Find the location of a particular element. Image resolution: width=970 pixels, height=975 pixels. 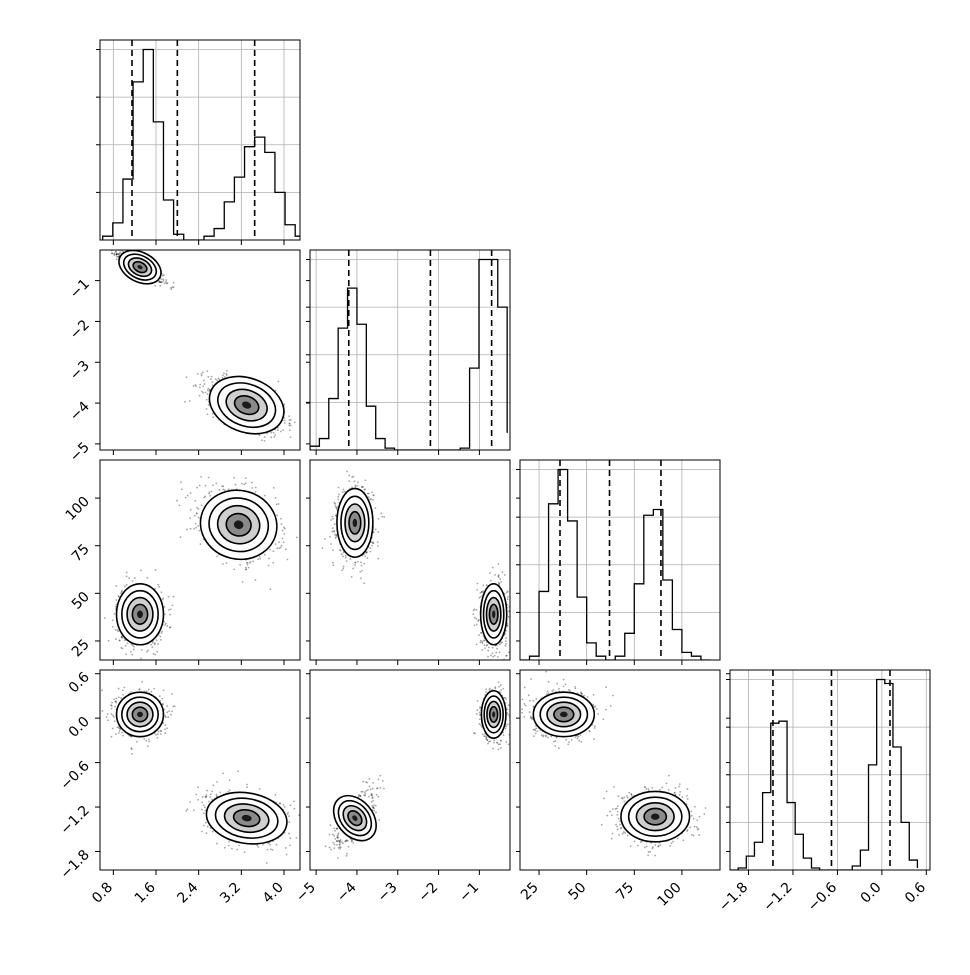

xtick-label: 0.8 is located at coordinates (102, 893).